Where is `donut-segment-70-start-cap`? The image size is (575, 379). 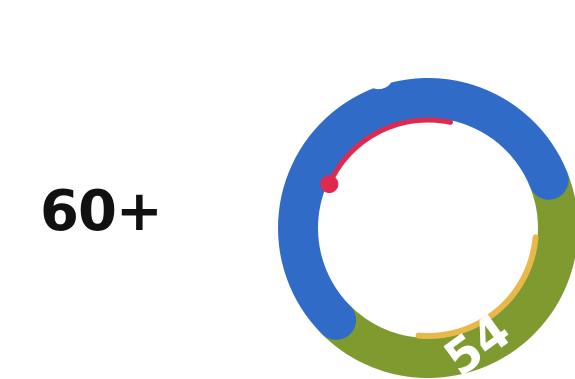
donut-segment-70-start-cap is located at coordinates (336, 319).